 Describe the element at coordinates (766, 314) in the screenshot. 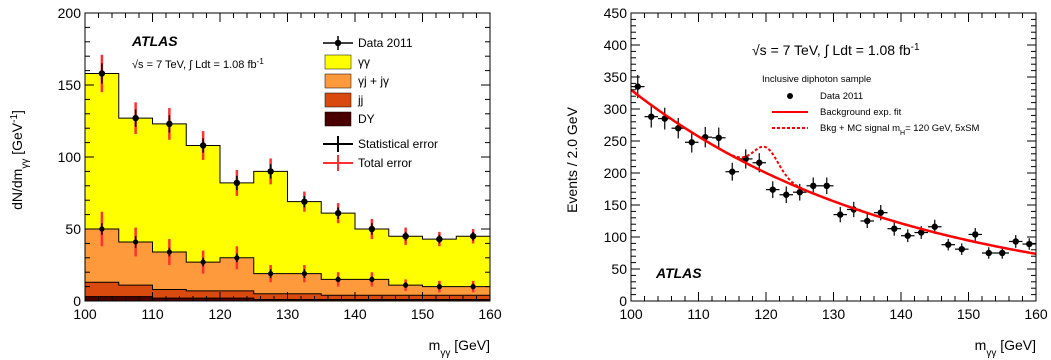

I see `x-tick-label: 120` at that location.